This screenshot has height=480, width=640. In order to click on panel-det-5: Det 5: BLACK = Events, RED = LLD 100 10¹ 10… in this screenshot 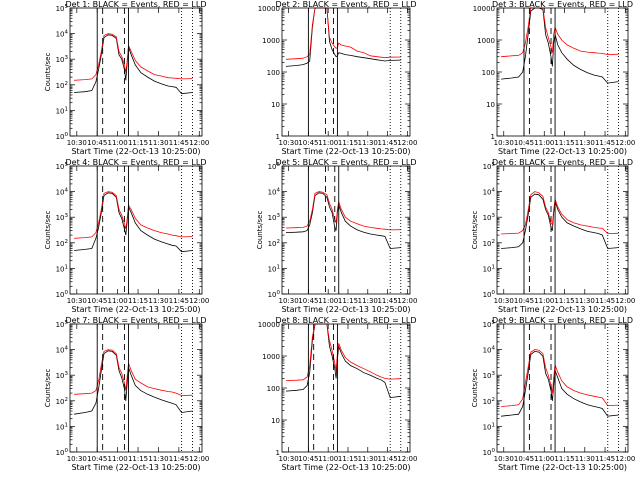, I will do `click(336, 236)`.